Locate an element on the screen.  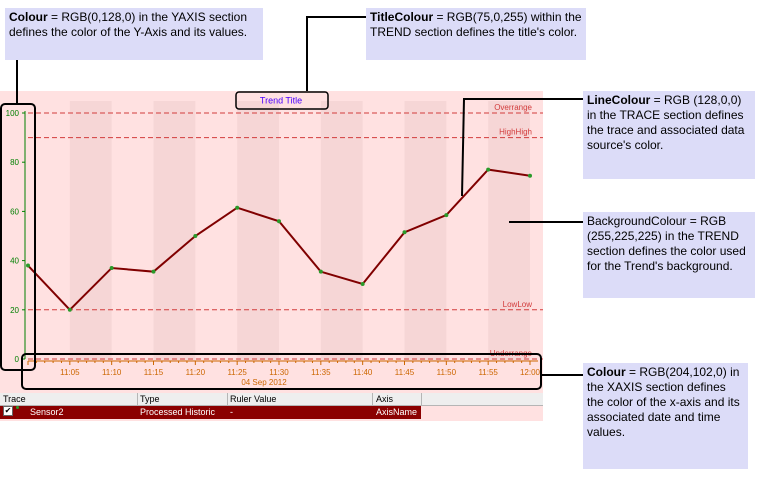
x-tick-label: 11:45 is located at coordinates (405, 372).